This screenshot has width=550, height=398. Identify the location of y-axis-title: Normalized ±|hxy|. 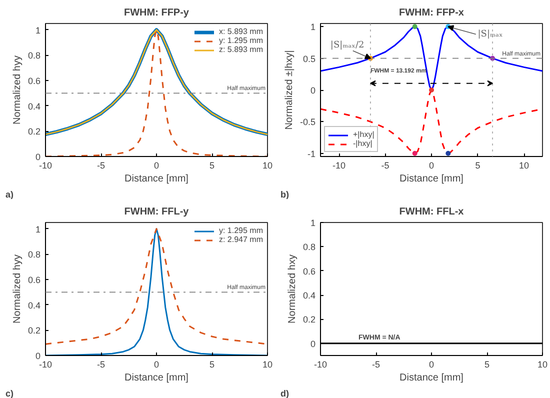
(289, 90).